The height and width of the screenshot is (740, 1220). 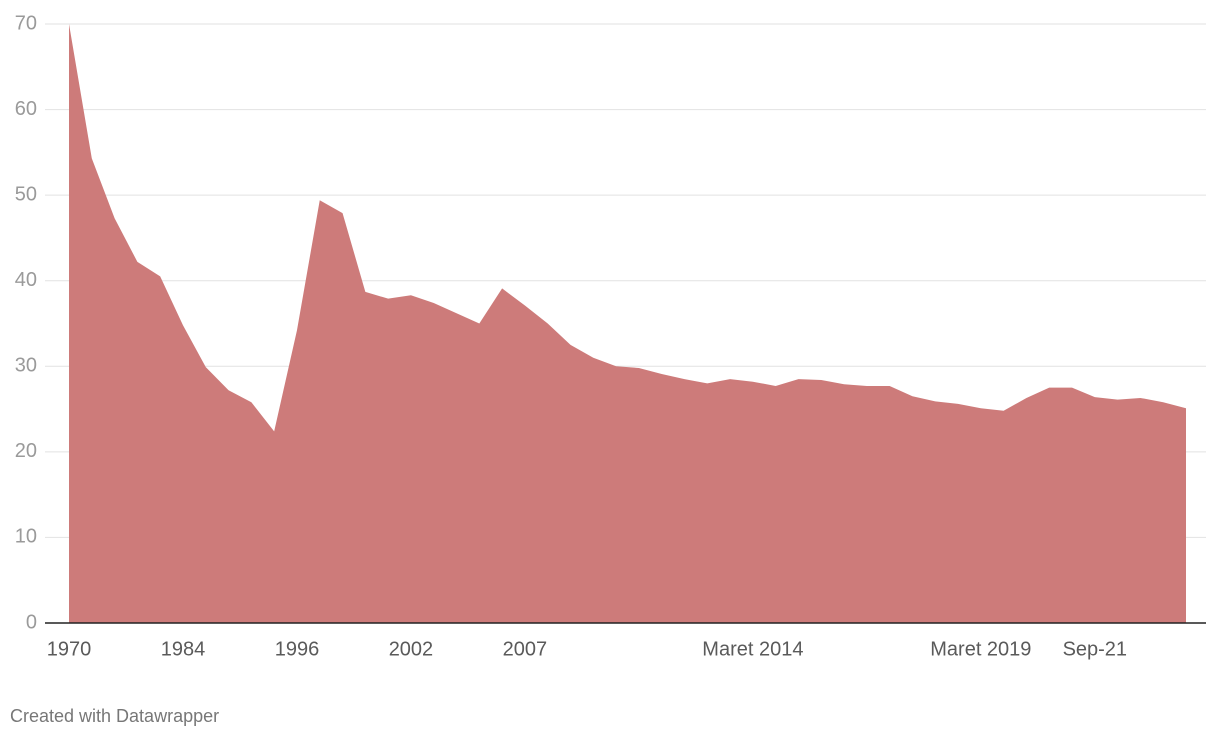 I want to click on y-tick-label: 0, so click(x=31, y=622).